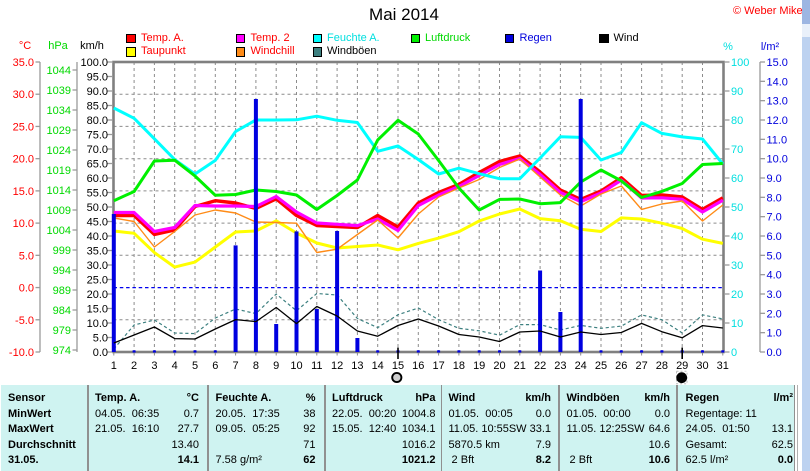  I want to click on svg-text: 28, so click(662, 366).